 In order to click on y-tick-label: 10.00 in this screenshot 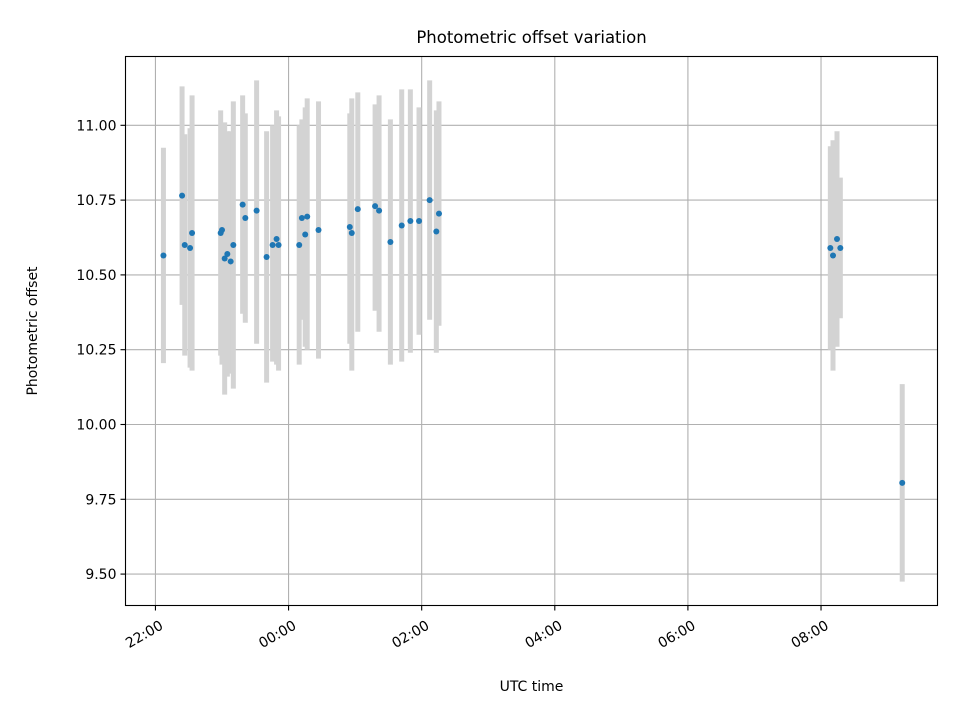, I will do `click(96, 425)`.